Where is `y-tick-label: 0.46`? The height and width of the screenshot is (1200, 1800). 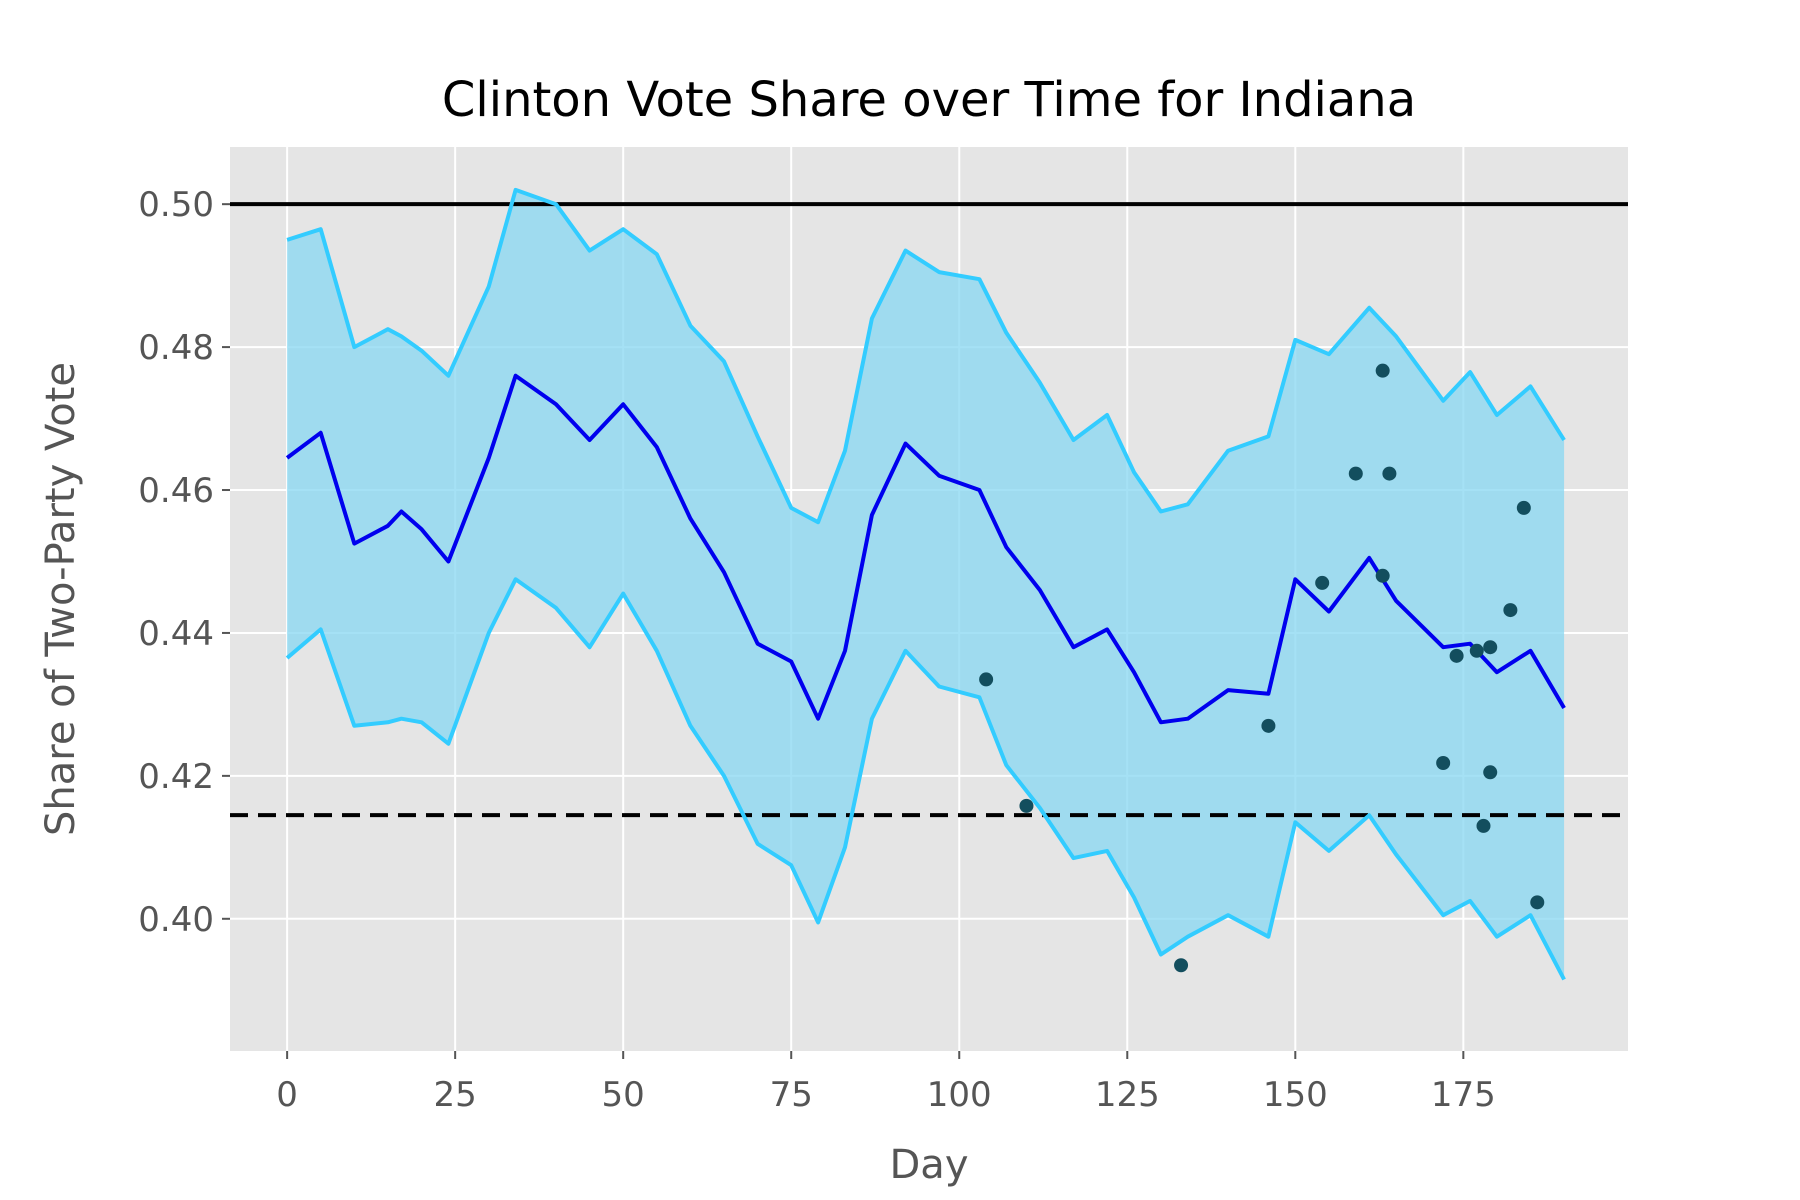
y-tick-label: 0.46 is located at coordinates (176, 491).